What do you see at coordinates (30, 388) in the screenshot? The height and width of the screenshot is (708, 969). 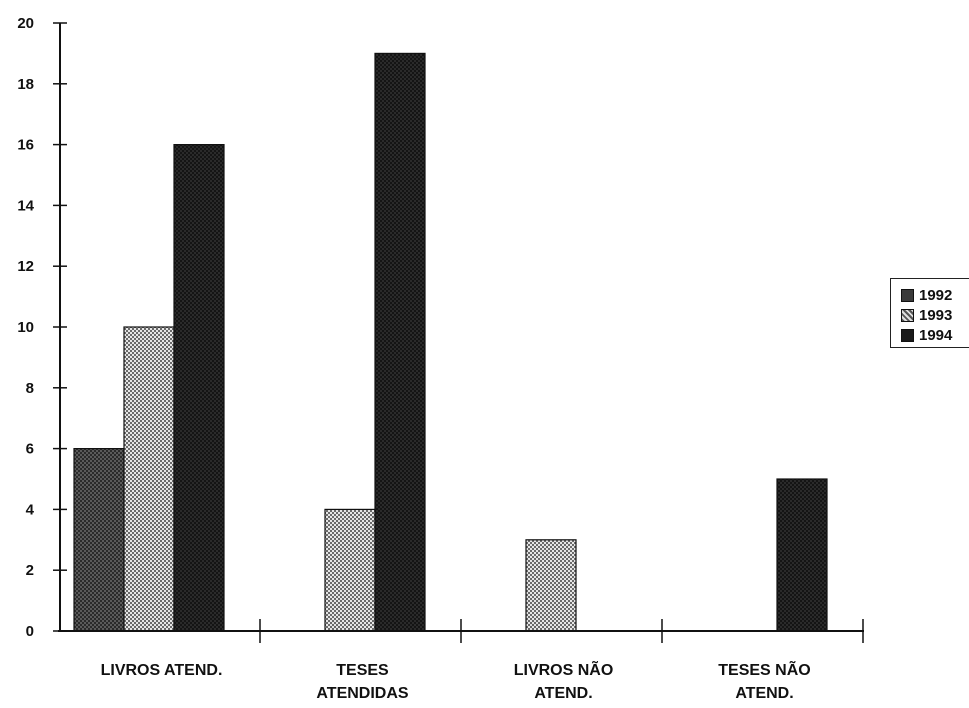 I see `y-tick-label-8: 8` at bounding box center [30, 388].